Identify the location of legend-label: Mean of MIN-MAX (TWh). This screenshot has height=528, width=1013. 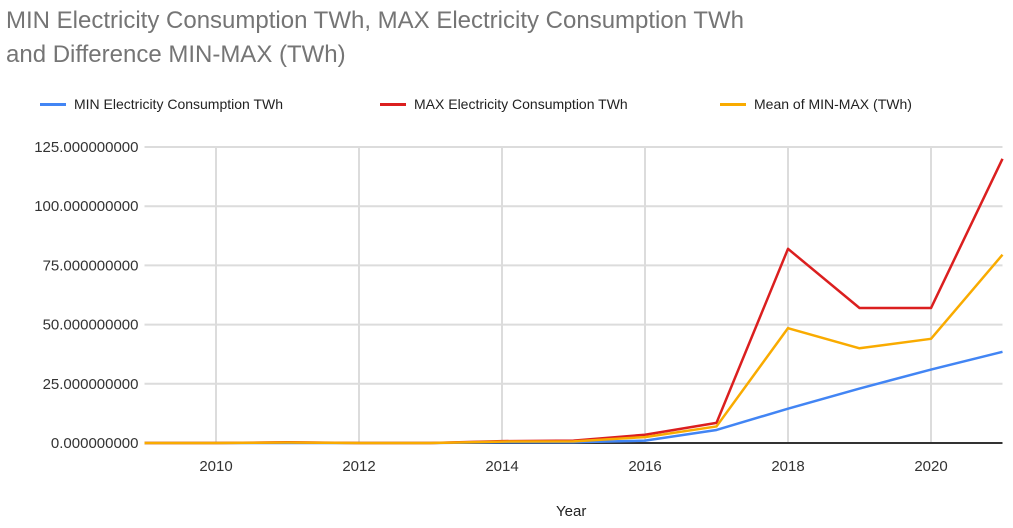
(833, 104).